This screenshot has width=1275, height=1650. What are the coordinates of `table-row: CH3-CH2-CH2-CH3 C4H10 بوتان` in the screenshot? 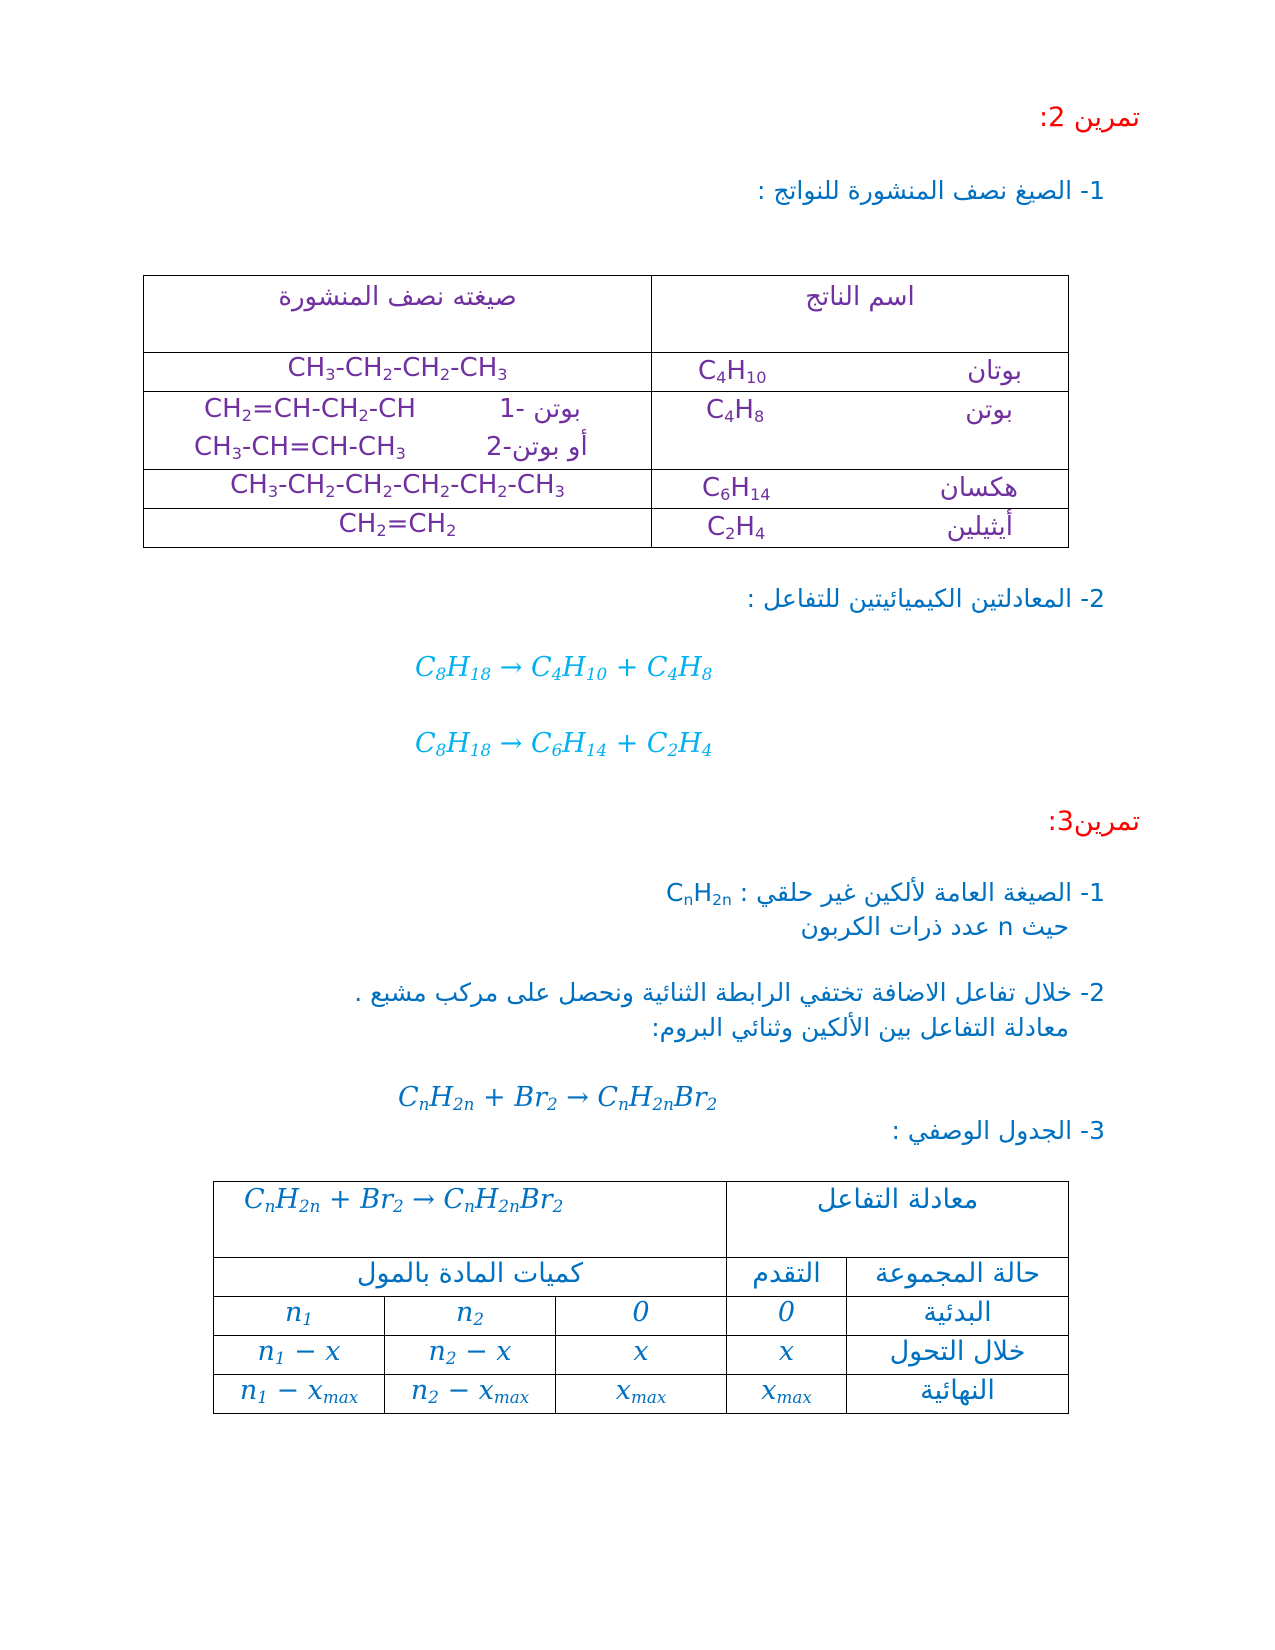 It's located at (606, 372).